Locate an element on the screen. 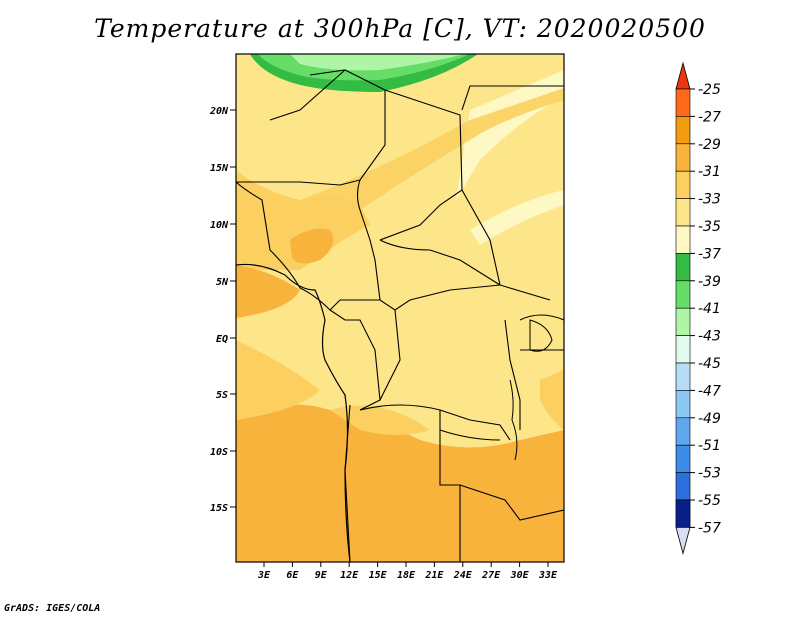 The image size is (800, 618). colorbar-label: -29 is located at coordinates (709, 145).